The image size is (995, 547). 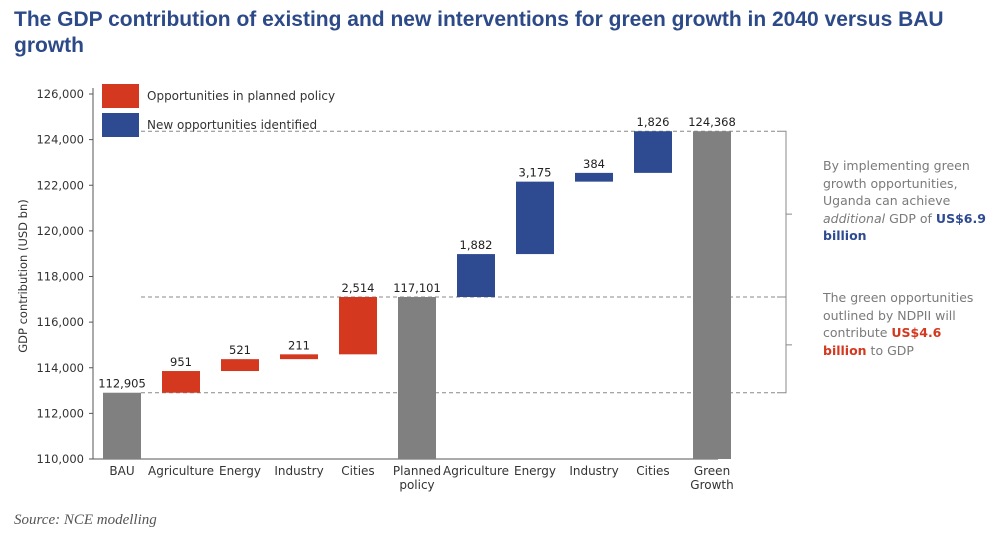 I want to click on upper-annotation-italic: additional, so click(x=854, y=218).